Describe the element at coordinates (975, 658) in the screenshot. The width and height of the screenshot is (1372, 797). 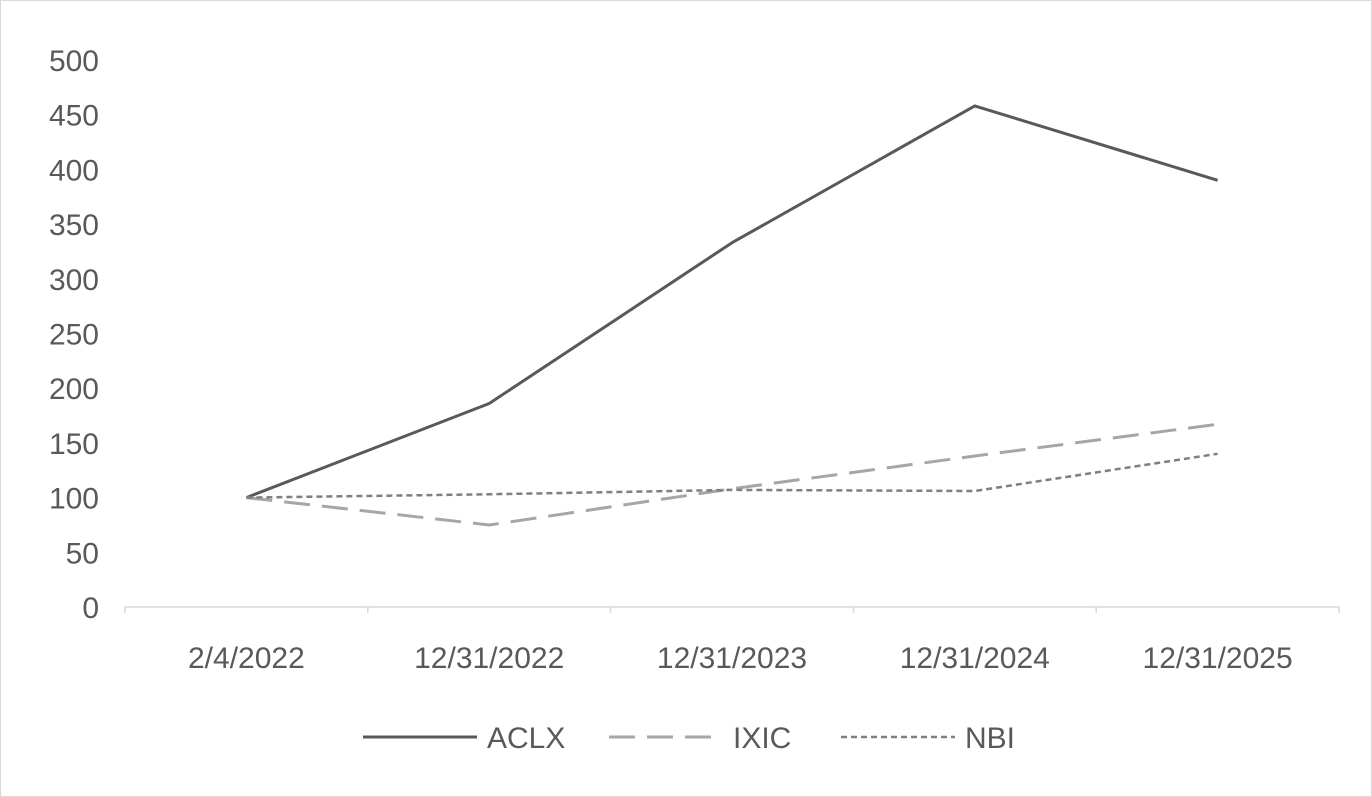
I see `x-tick-label: 12/31/2024` at that location.